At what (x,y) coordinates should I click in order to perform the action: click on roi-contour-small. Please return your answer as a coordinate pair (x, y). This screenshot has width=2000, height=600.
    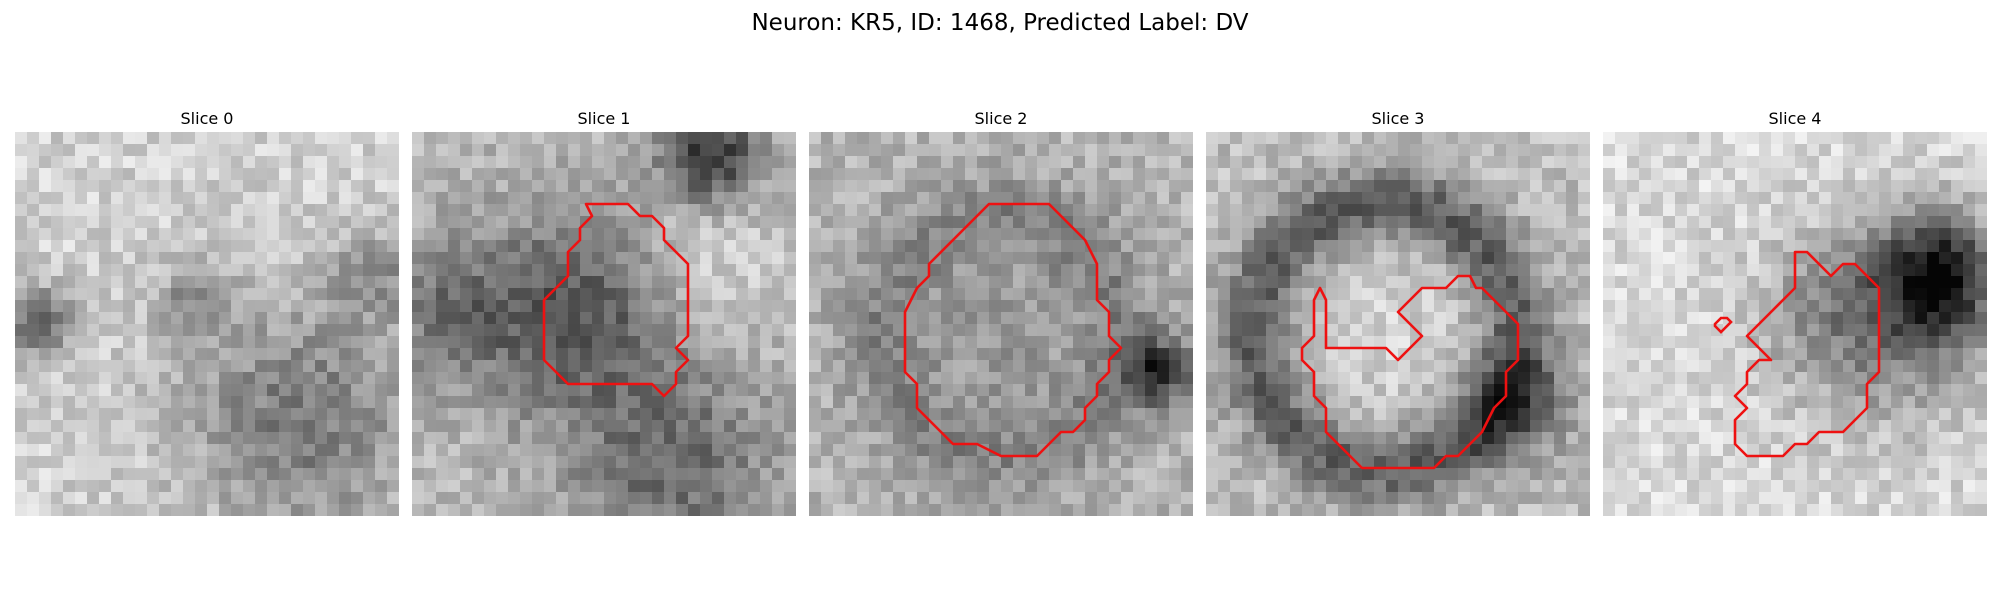
    Looking at the image, I should click on (1723, 325).